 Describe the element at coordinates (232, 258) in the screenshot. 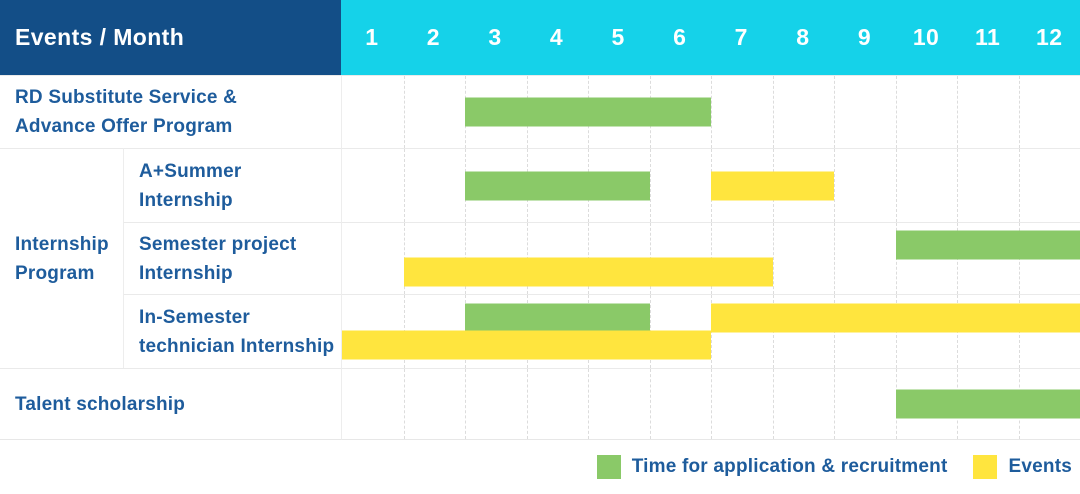

I see `row-label: Semester project Internship` at that location.